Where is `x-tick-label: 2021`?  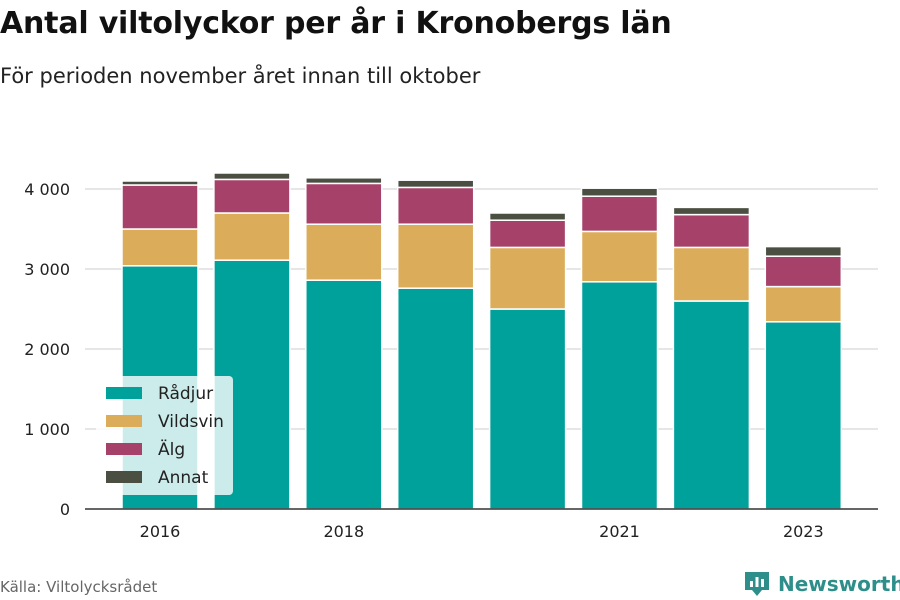 x-tick-label: 2021 is located at coordinates (619, 531).